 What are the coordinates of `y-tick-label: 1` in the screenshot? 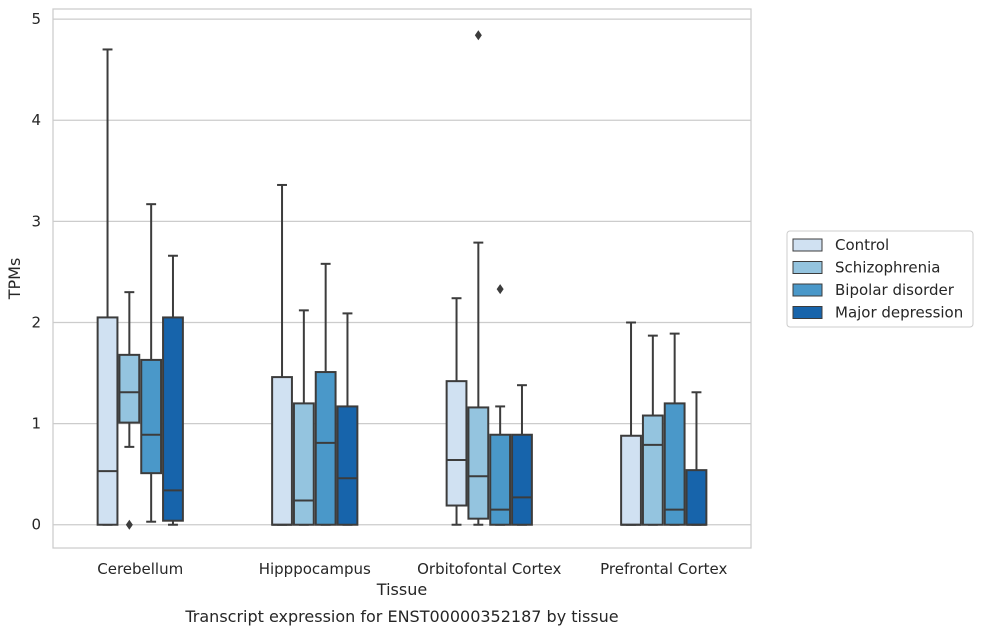 It's located at (36, 424).